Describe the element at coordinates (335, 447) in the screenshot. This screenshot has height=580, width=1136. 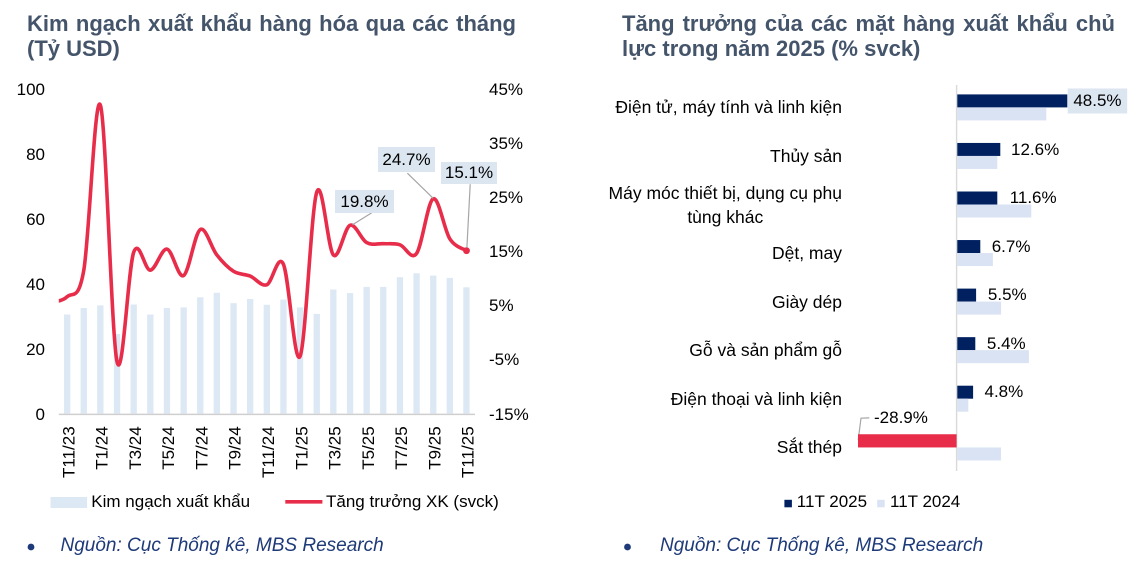
I see `svg-text: T3/25` at that location.